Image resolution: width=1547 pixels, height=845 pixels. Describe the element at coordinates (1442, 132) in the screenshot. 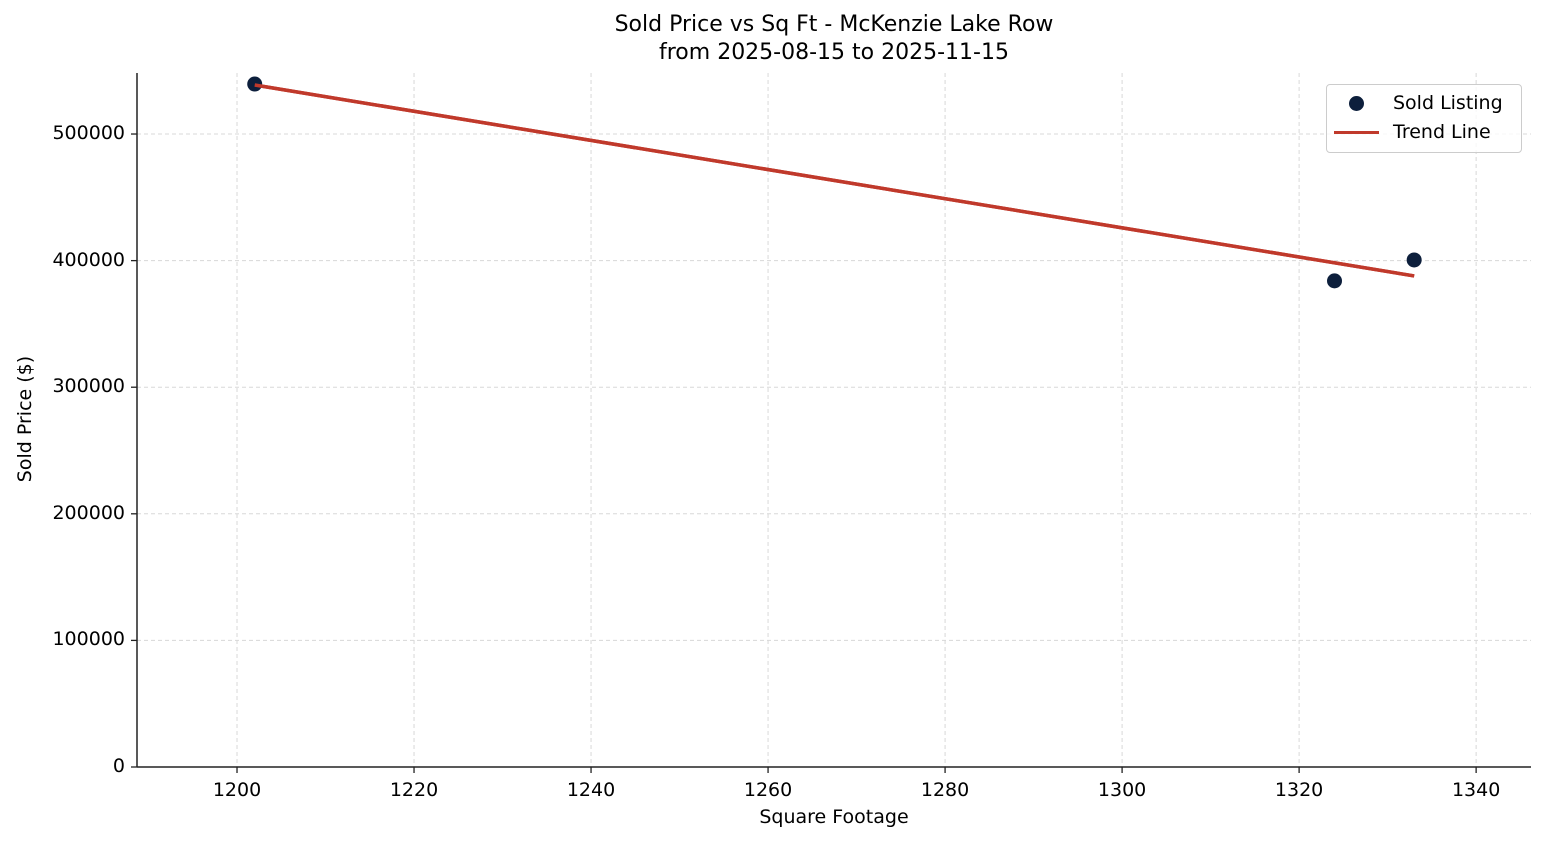

I see `legend-label-trend-line: Trend Line` at that location.